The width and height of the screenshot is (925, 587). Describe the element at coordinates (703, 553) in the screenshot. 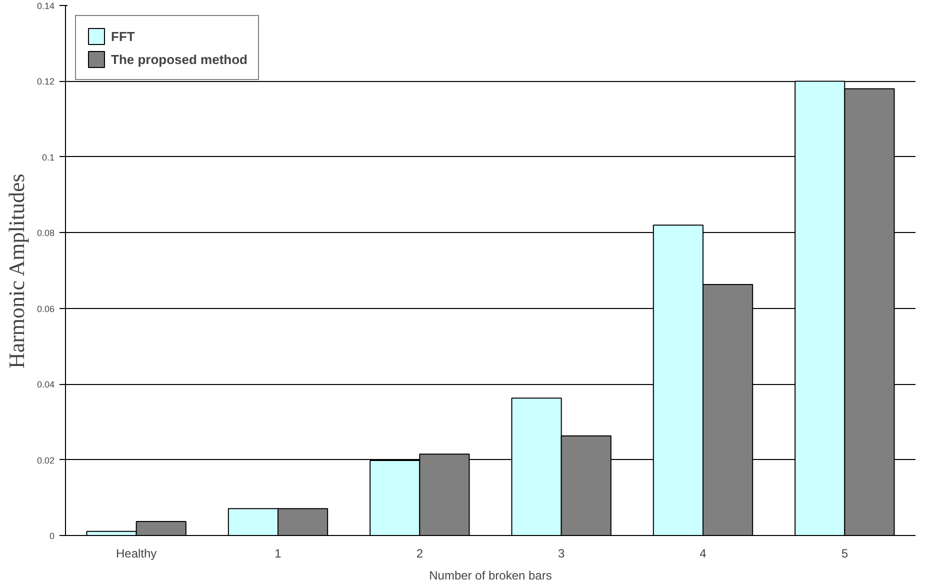

I see `x-tick-label: 4` at that location.